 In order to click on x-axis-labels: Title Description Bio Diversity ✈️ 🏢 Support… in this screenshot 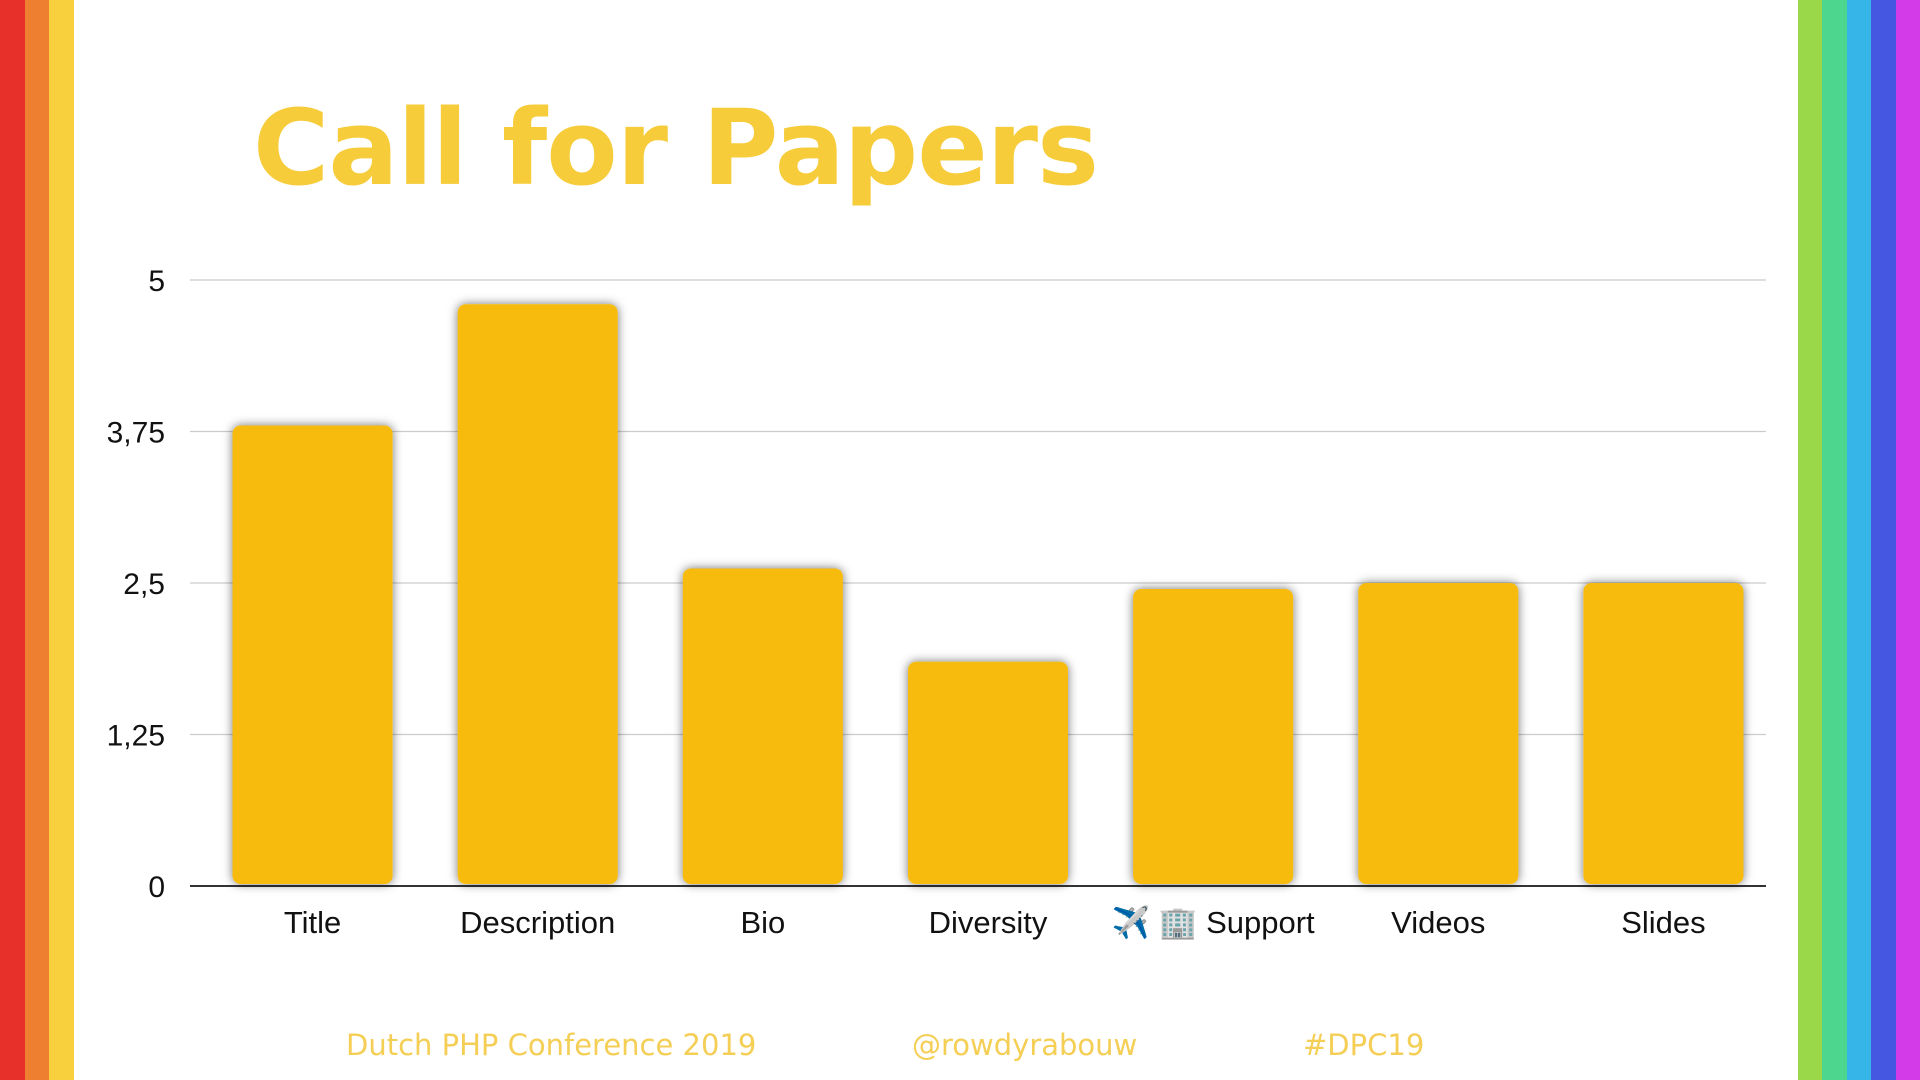, I will do `click(995, 921)`.